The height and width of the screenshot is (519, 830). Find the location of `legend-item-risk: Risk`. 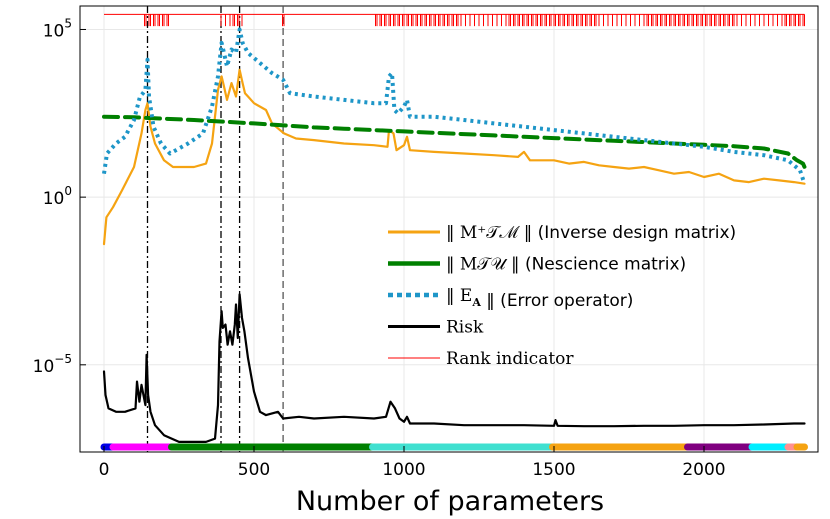

legend-item-risk: Risk is located at coordinates (436, 328).